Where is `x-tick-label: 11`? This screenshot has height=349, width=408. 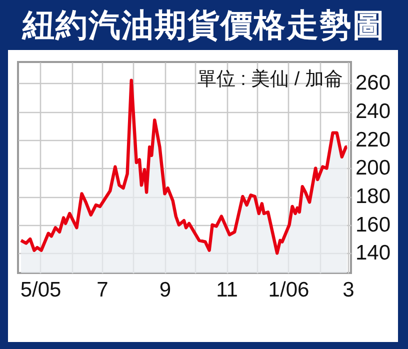
x-tick-label: 11 is located at coordinates (227, 290).